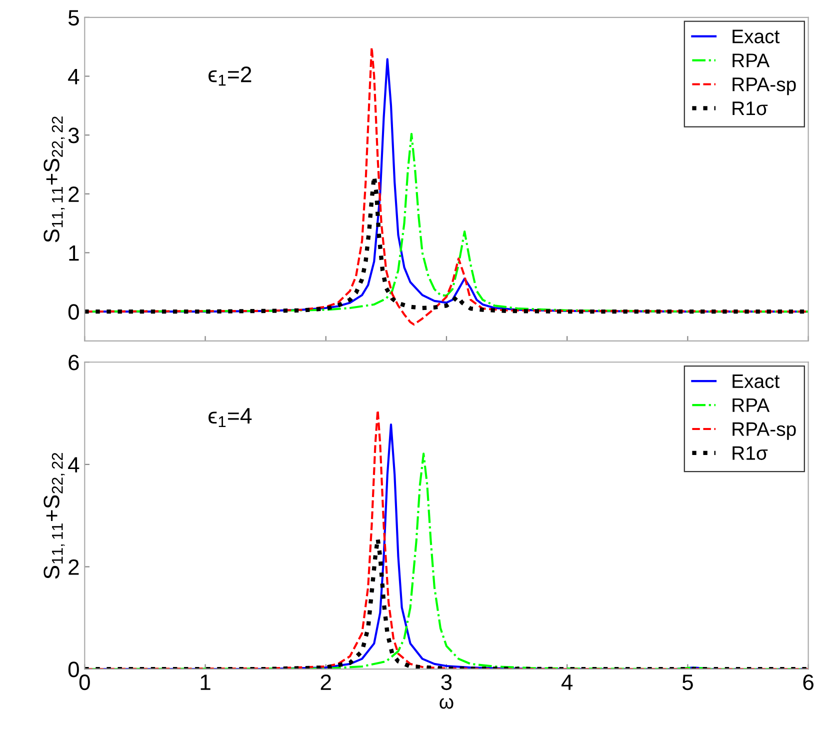 The width and height of the screenshot is (814, 756). Describe the element at coordinates (84, 682) in the screenshot. I see `x-tick-label: 0` at that location.